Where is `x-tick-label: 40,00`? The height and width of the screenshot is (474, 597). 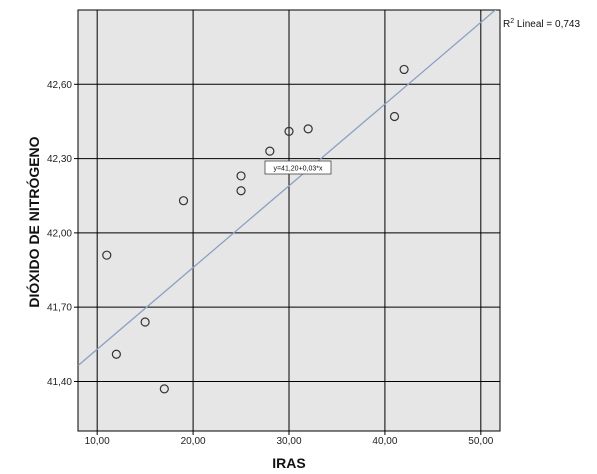
x-tick-label: 40,00 is located at coordinates (384, 441).